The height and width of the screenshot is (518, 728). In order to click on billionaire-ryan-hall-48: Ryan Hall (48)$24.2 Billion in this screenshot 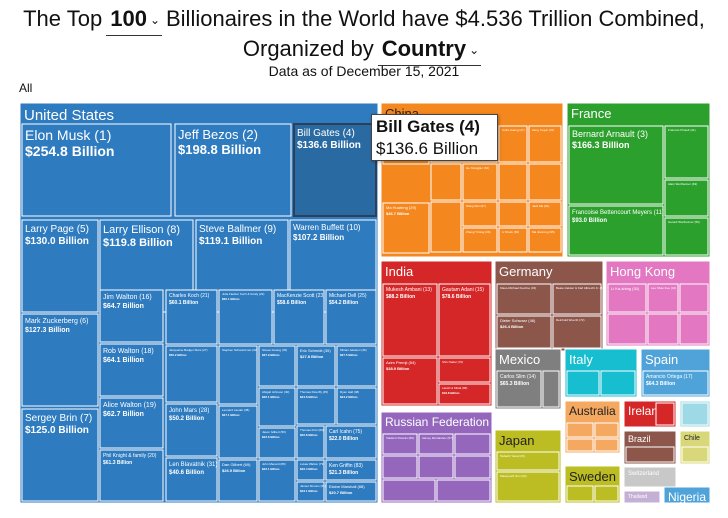, I will do `click(356, 406)`.